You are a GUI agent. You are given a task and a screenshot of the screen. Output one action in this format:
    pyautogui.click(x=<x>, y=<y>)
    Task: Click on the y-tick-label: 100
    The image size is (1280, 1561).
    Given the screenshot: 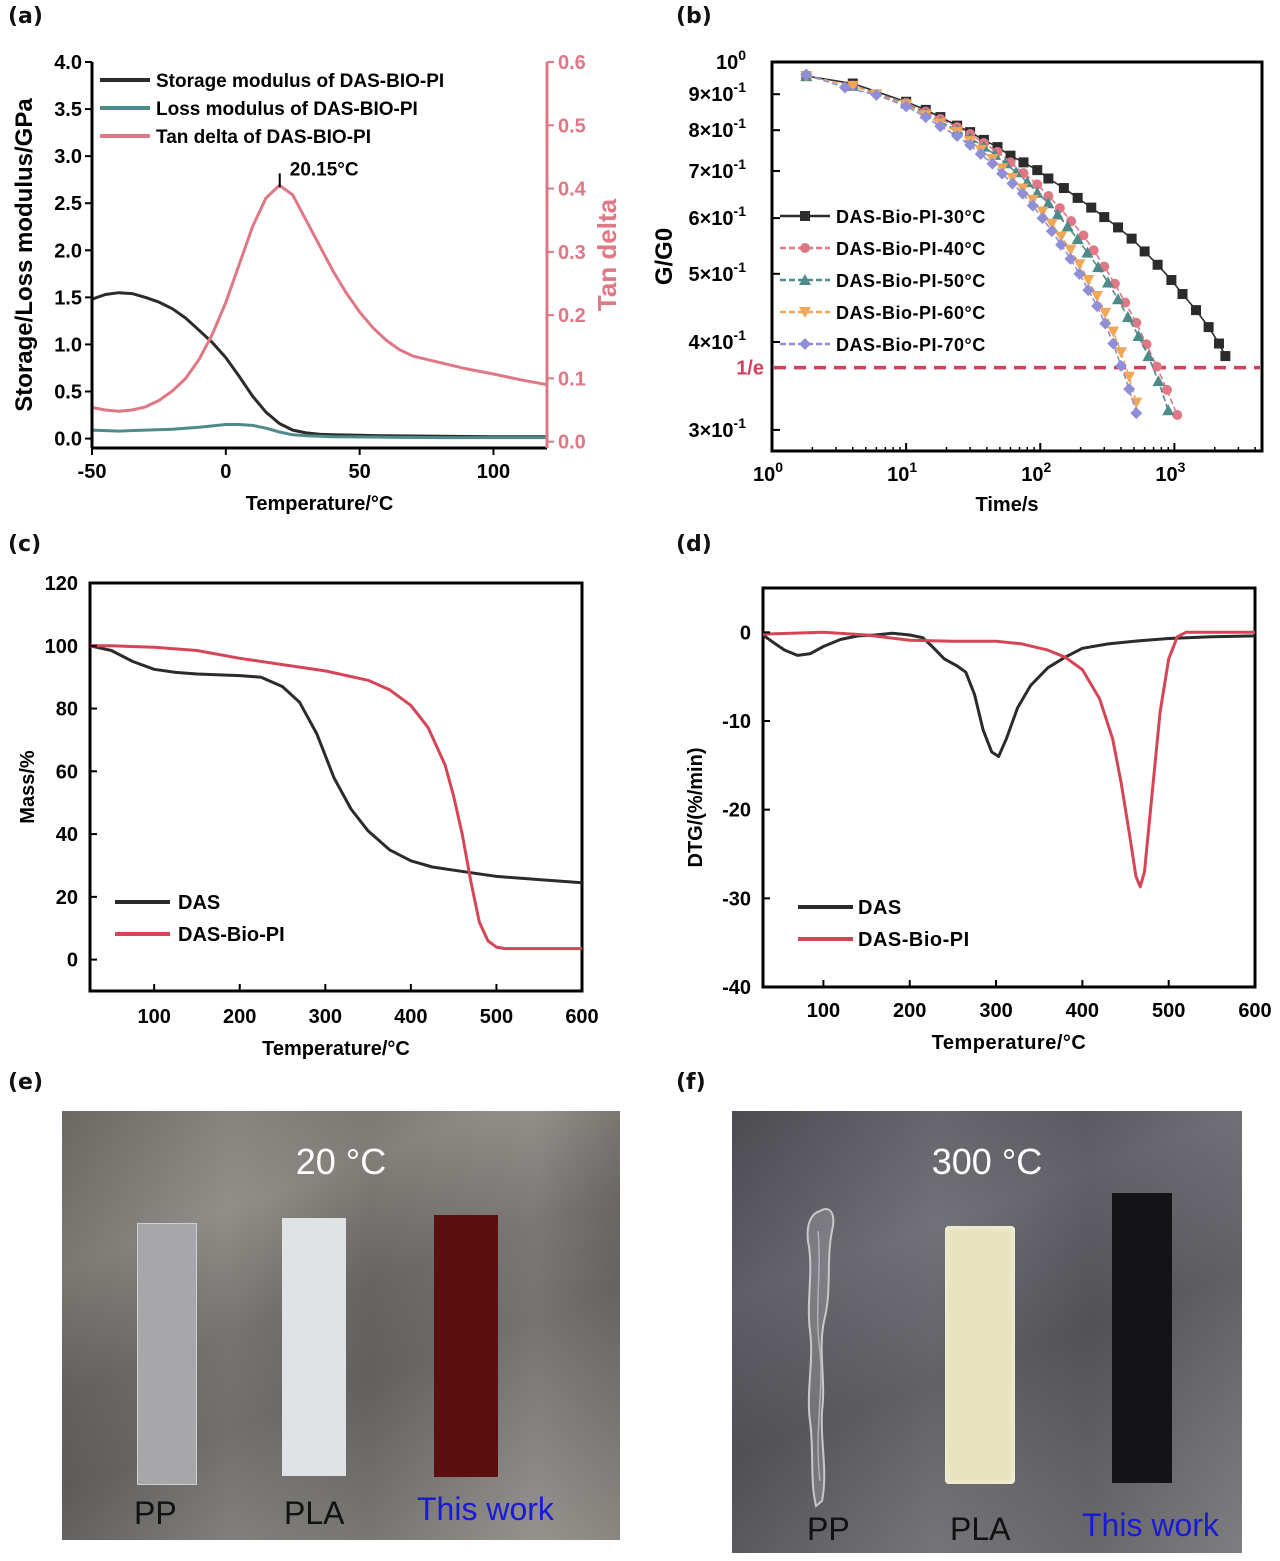 What is the action you would take?
    pyautogui.click(x=731, y=60)
    